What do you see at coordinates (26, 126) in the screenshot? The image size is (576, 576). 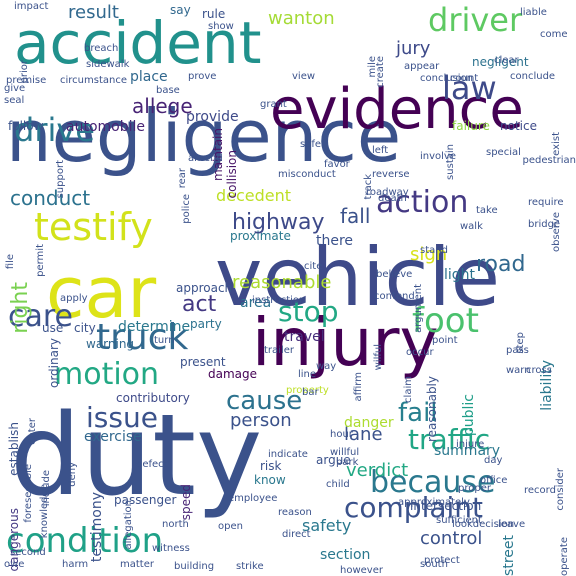 I see `cloud-word: follow` at bounding box center [26, 126].